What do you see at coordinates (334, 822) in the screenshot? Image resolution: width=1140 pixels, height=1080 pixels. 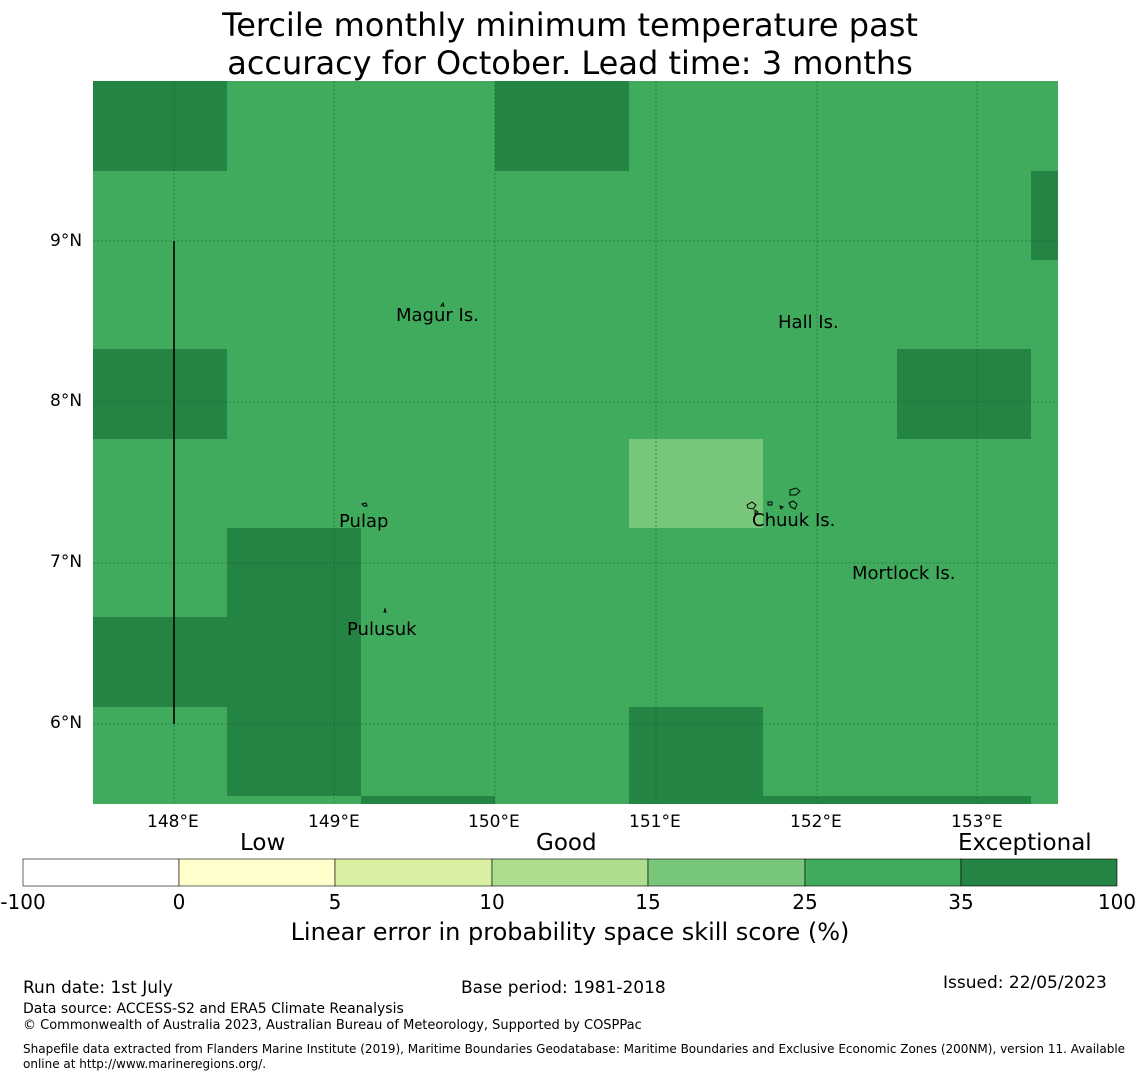 I see `lon-tick-label: 149°E` at bounding box center [334, 822].